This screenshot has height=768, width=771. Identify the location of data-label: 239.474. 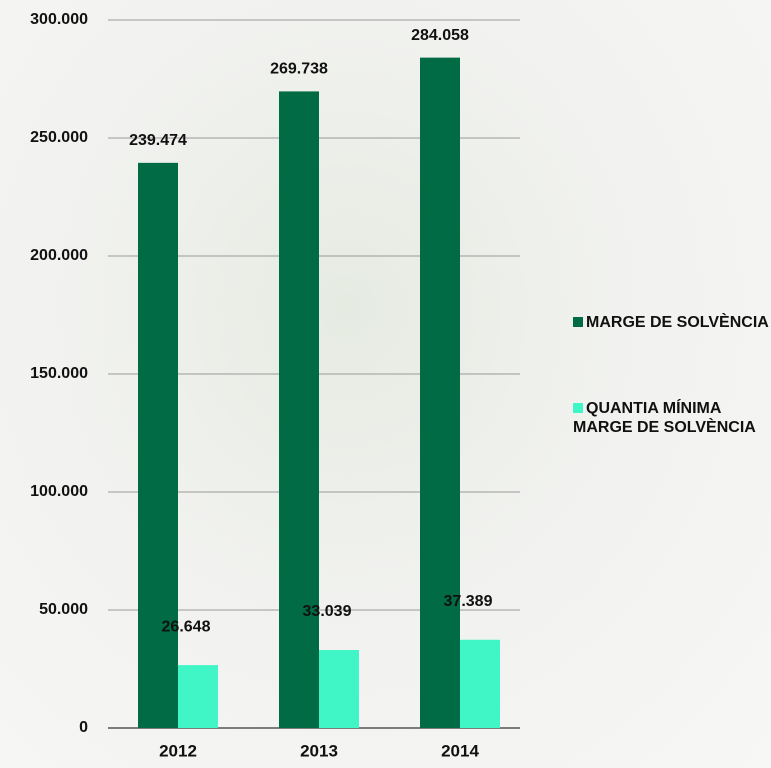
(158, 140).